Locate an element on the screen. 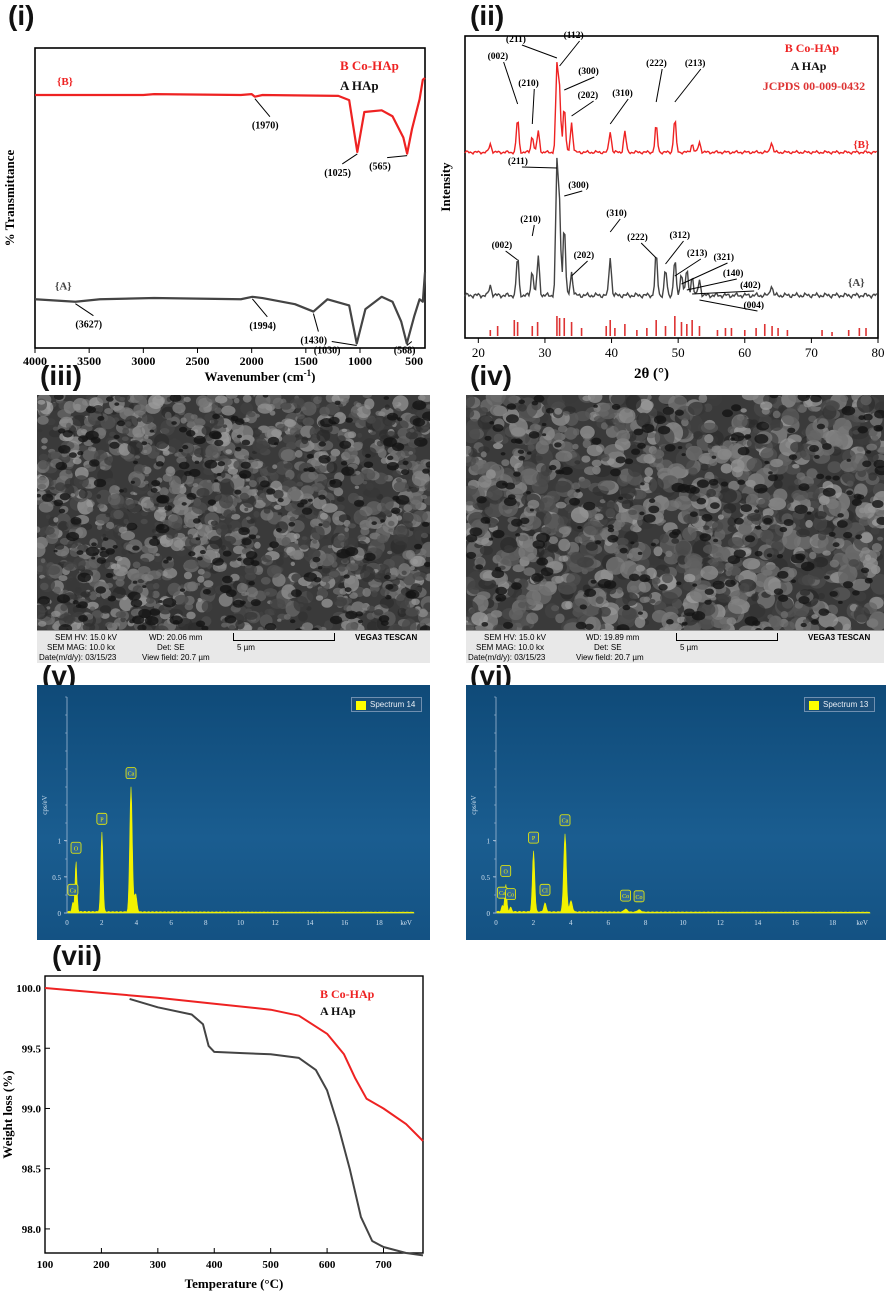 The width and height of the screenshot is (892, 1296). x-tick-label: 18 is located at coordinates (380, 923).